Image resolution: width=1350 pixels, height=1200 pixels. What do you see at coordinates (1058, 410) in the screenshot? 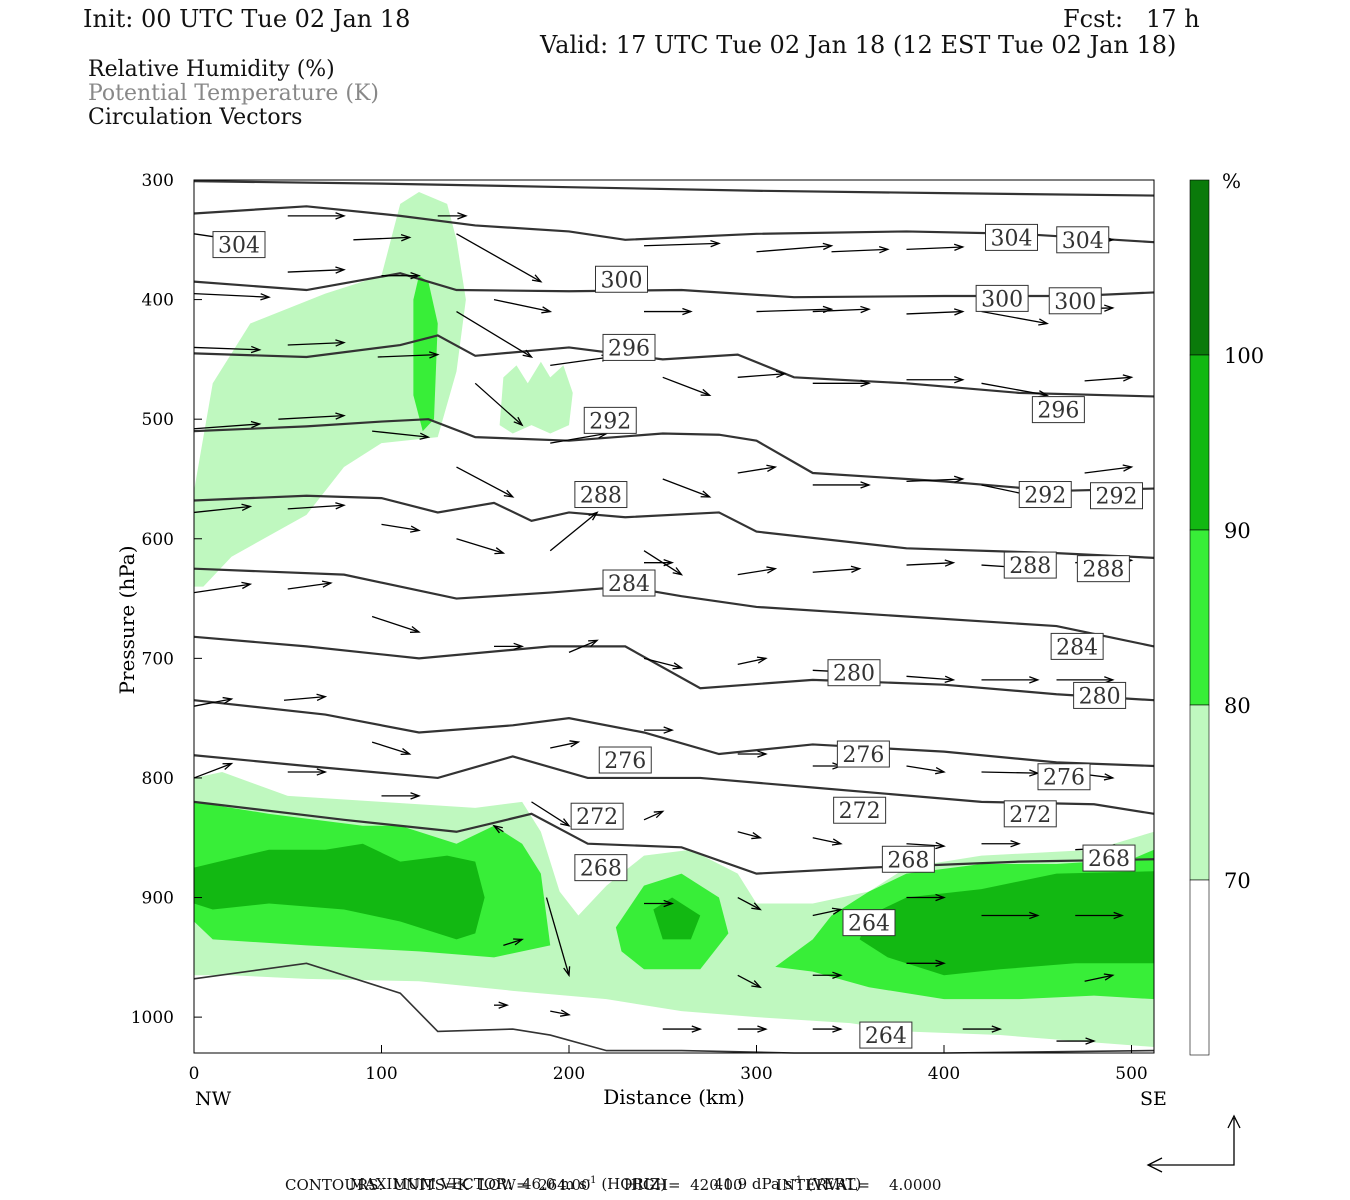
I see `contour-label: 296` at bounding box center [1058, 410].